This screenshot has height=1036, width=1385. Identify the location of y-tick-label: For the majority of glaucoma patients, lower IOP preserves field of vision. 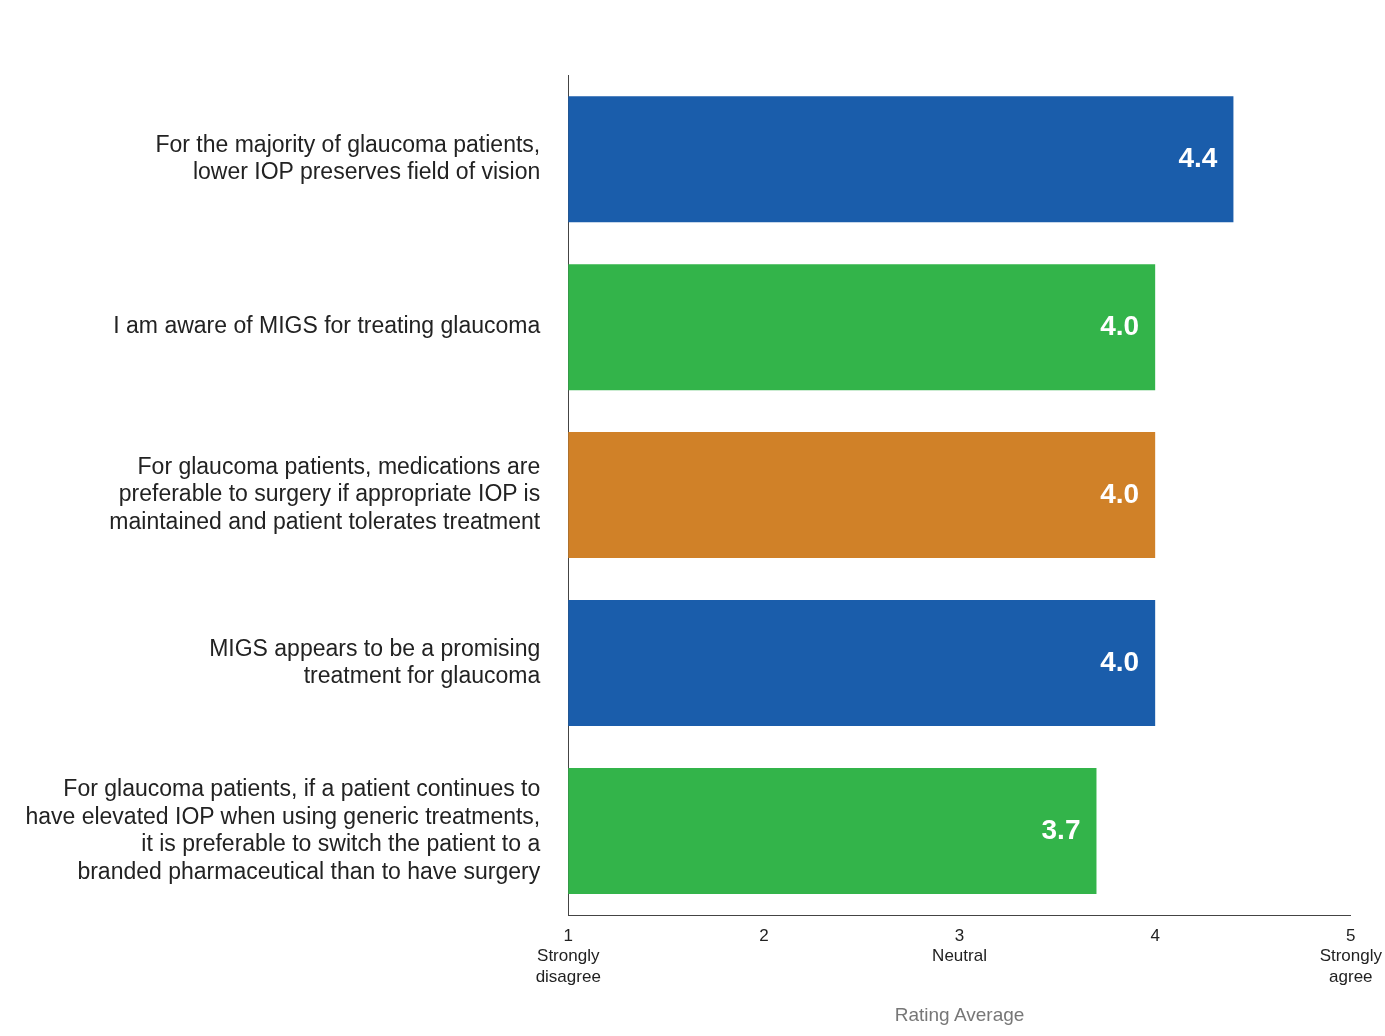
(348, 157).